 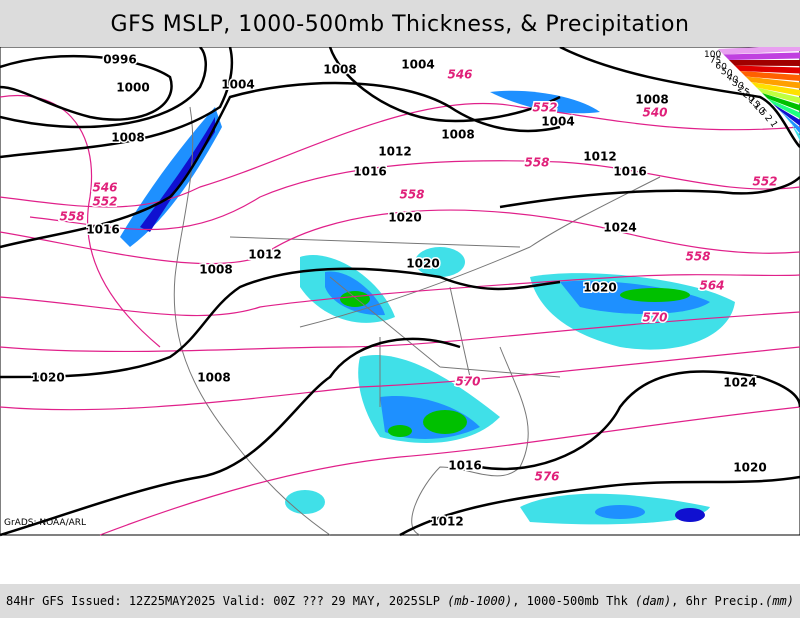 I want to click on thickness-label: 576, so click(x=546, y=477).